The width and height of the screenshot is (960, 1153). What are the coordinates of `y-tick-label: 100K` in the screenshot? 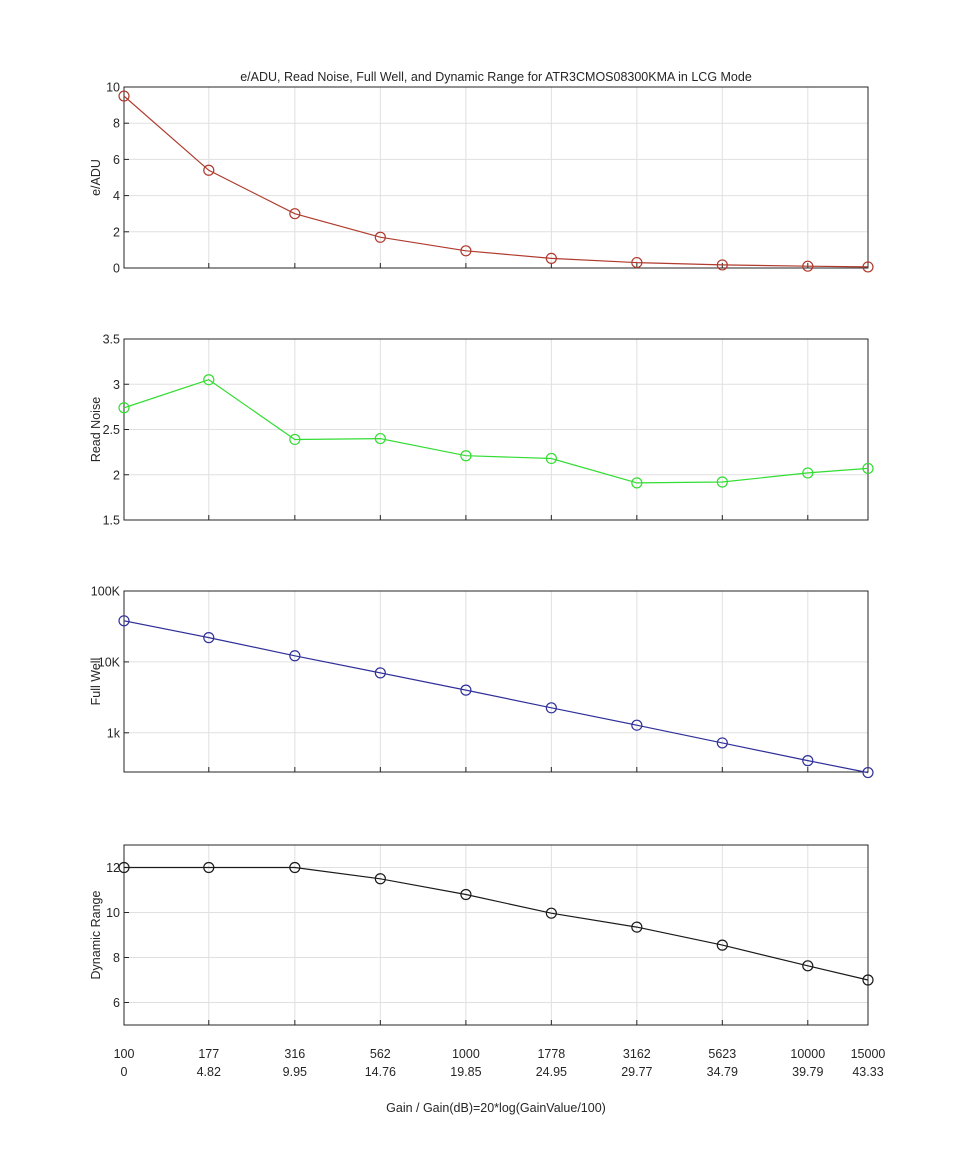 It's located at (106, 592).